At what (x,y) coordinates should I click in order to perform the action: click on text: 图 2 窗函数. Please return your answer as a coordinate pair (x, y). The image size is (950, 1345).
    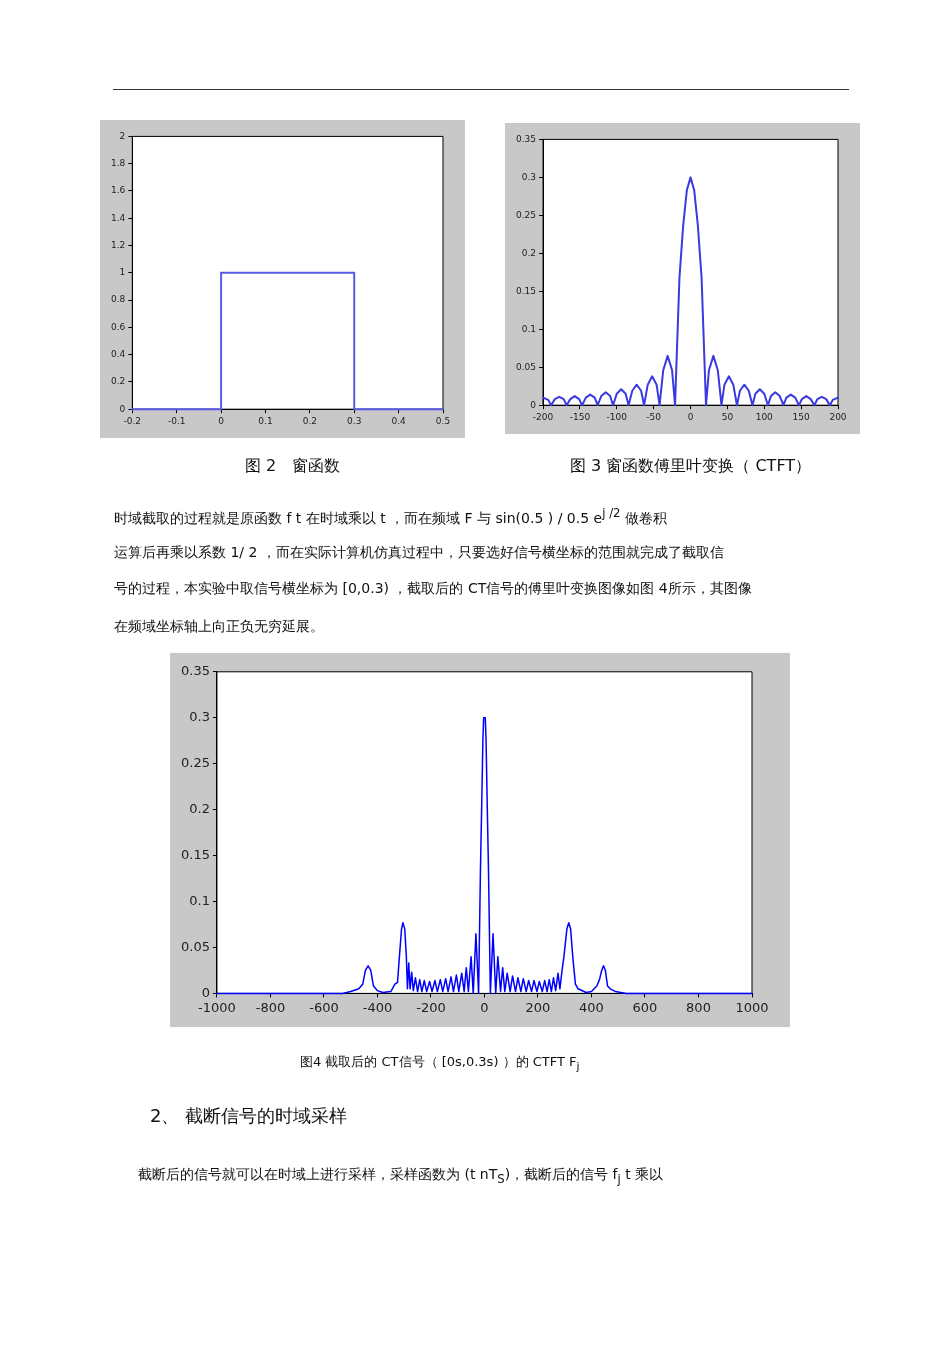
    Looking at the image, I should click on (293, 466).